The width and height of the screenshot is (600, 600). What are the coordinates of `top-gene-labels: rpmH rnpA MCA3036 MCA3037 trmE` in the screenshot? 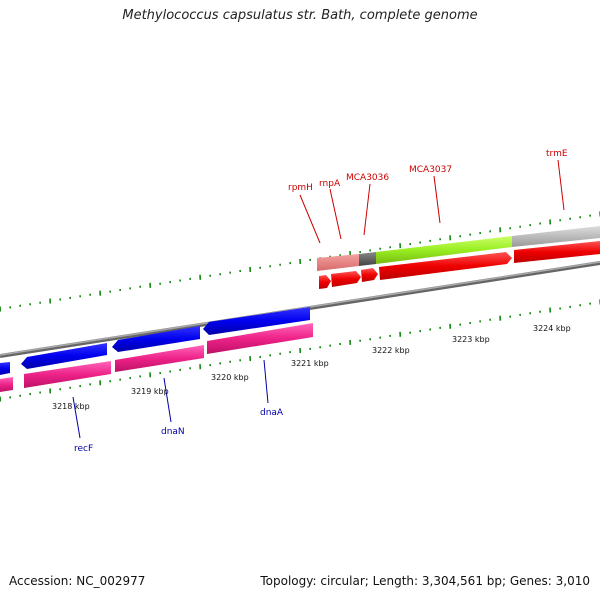 It's located at (428, 171).